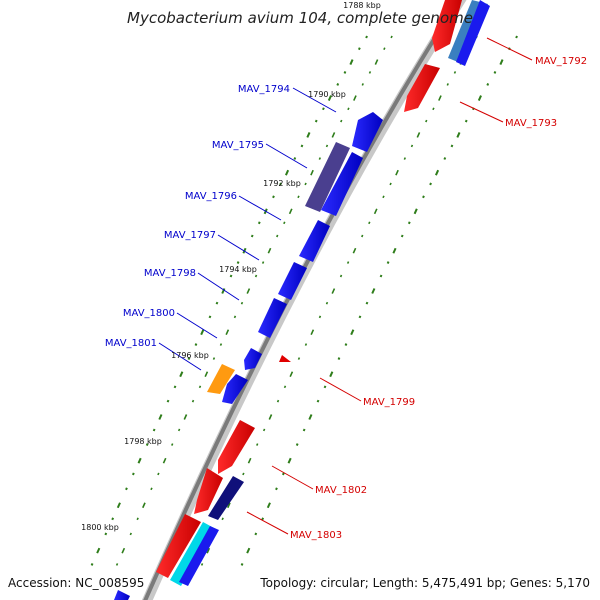 Image resolution: width=600 pixels, height=600 pixels. Describe the element at coordinates (190, 235) in the screenshot. I see `gene-label-mav-1797: MAV_1797` at that location.